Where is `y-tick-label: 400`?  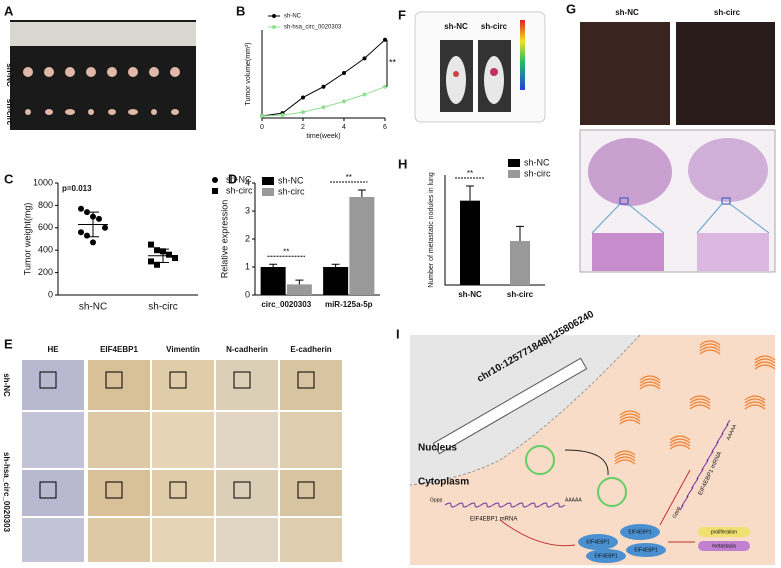 y-tick-label: 400 is located at coordinates (45, 250).